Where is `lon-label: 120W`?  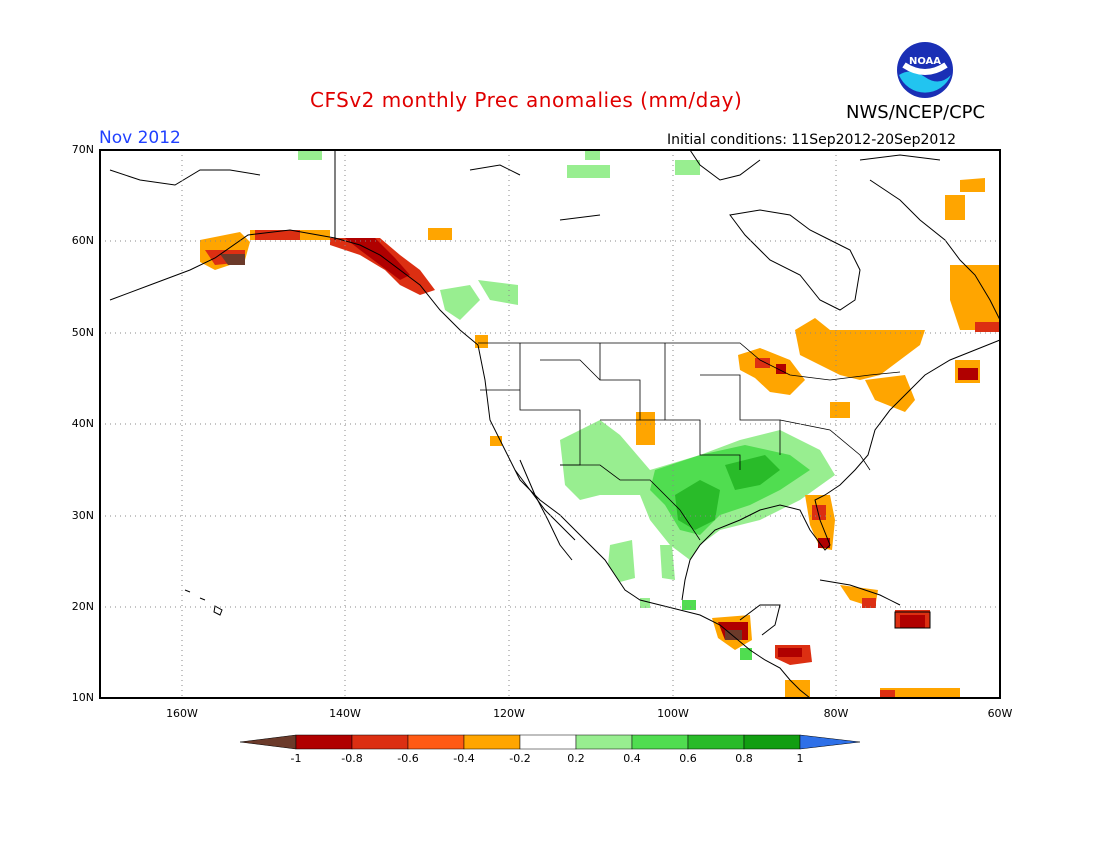 lon-label: 120W is located at coordinates (509, 713).